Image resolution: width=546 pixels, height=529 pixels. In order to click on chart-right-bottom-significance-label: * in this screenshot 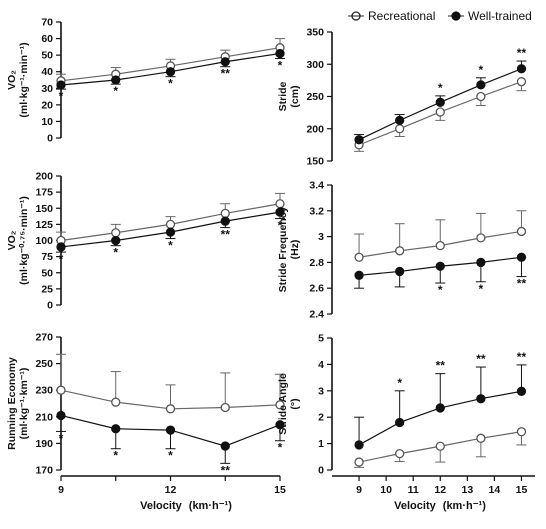, I will do `click(399, 383)`.